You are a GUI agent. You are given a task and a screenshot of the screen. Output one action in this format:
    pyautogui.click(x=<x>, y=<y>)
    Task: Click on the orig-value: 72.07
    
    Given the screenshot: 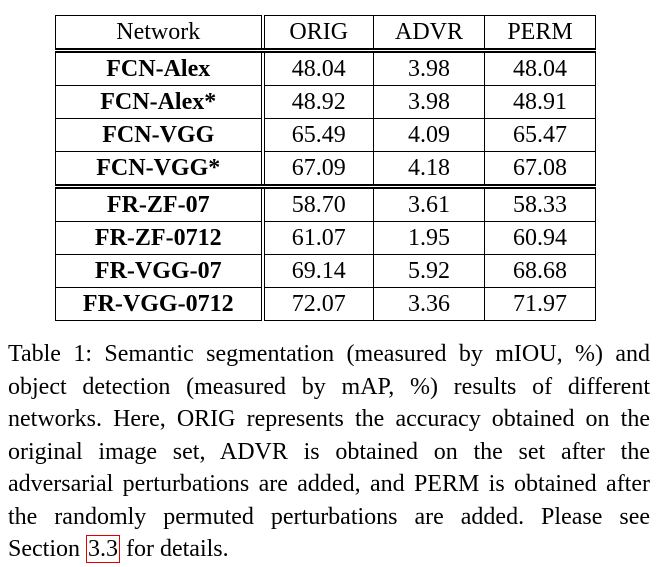 What is the action you would take?
    pyautogui.click(x=318, y=304)
    